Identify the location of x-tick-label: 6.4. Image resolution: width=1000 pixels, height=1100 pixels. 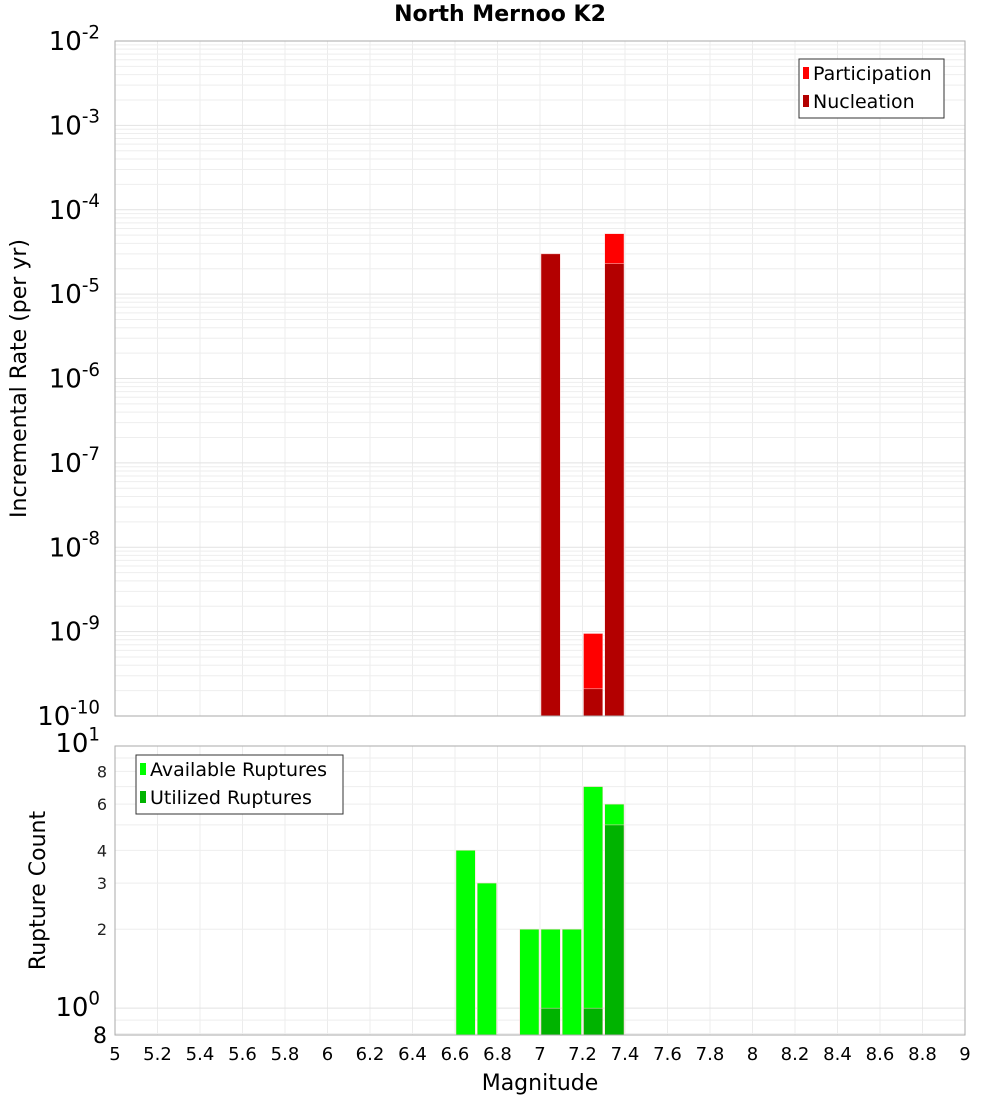
(412, 1054).